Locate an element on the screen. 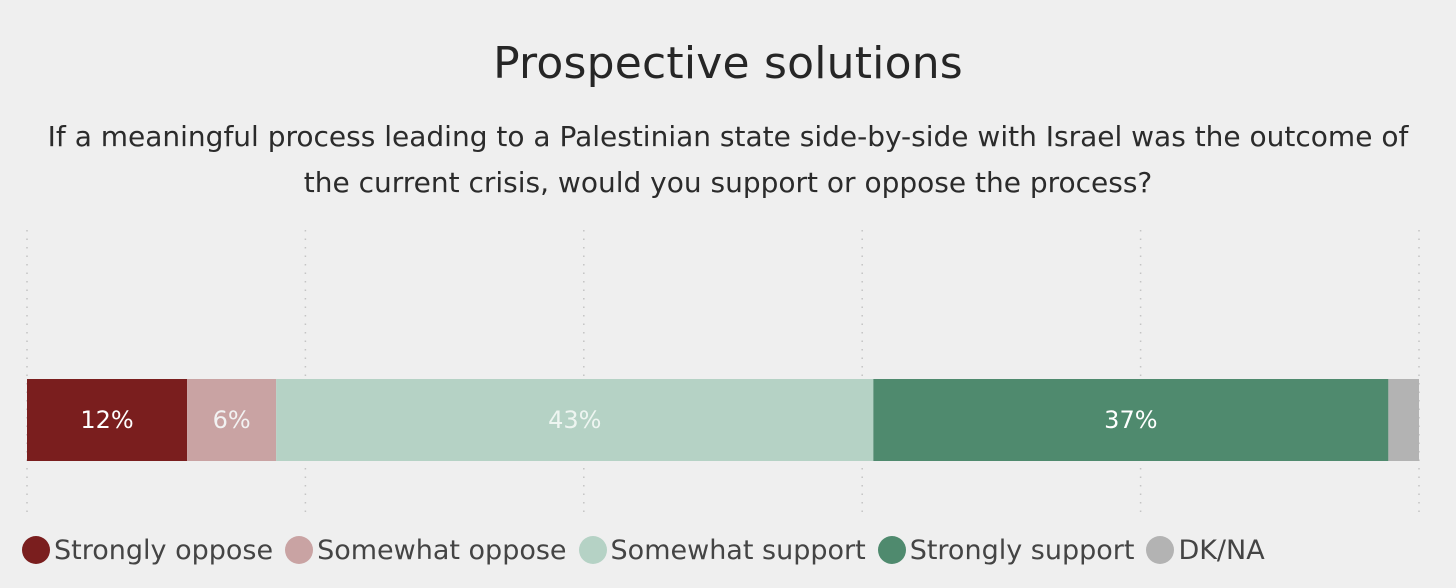 The height and width of the screenshot is (588, 1456). legend-label: Somewhat support is located at coordinates (738, 550).